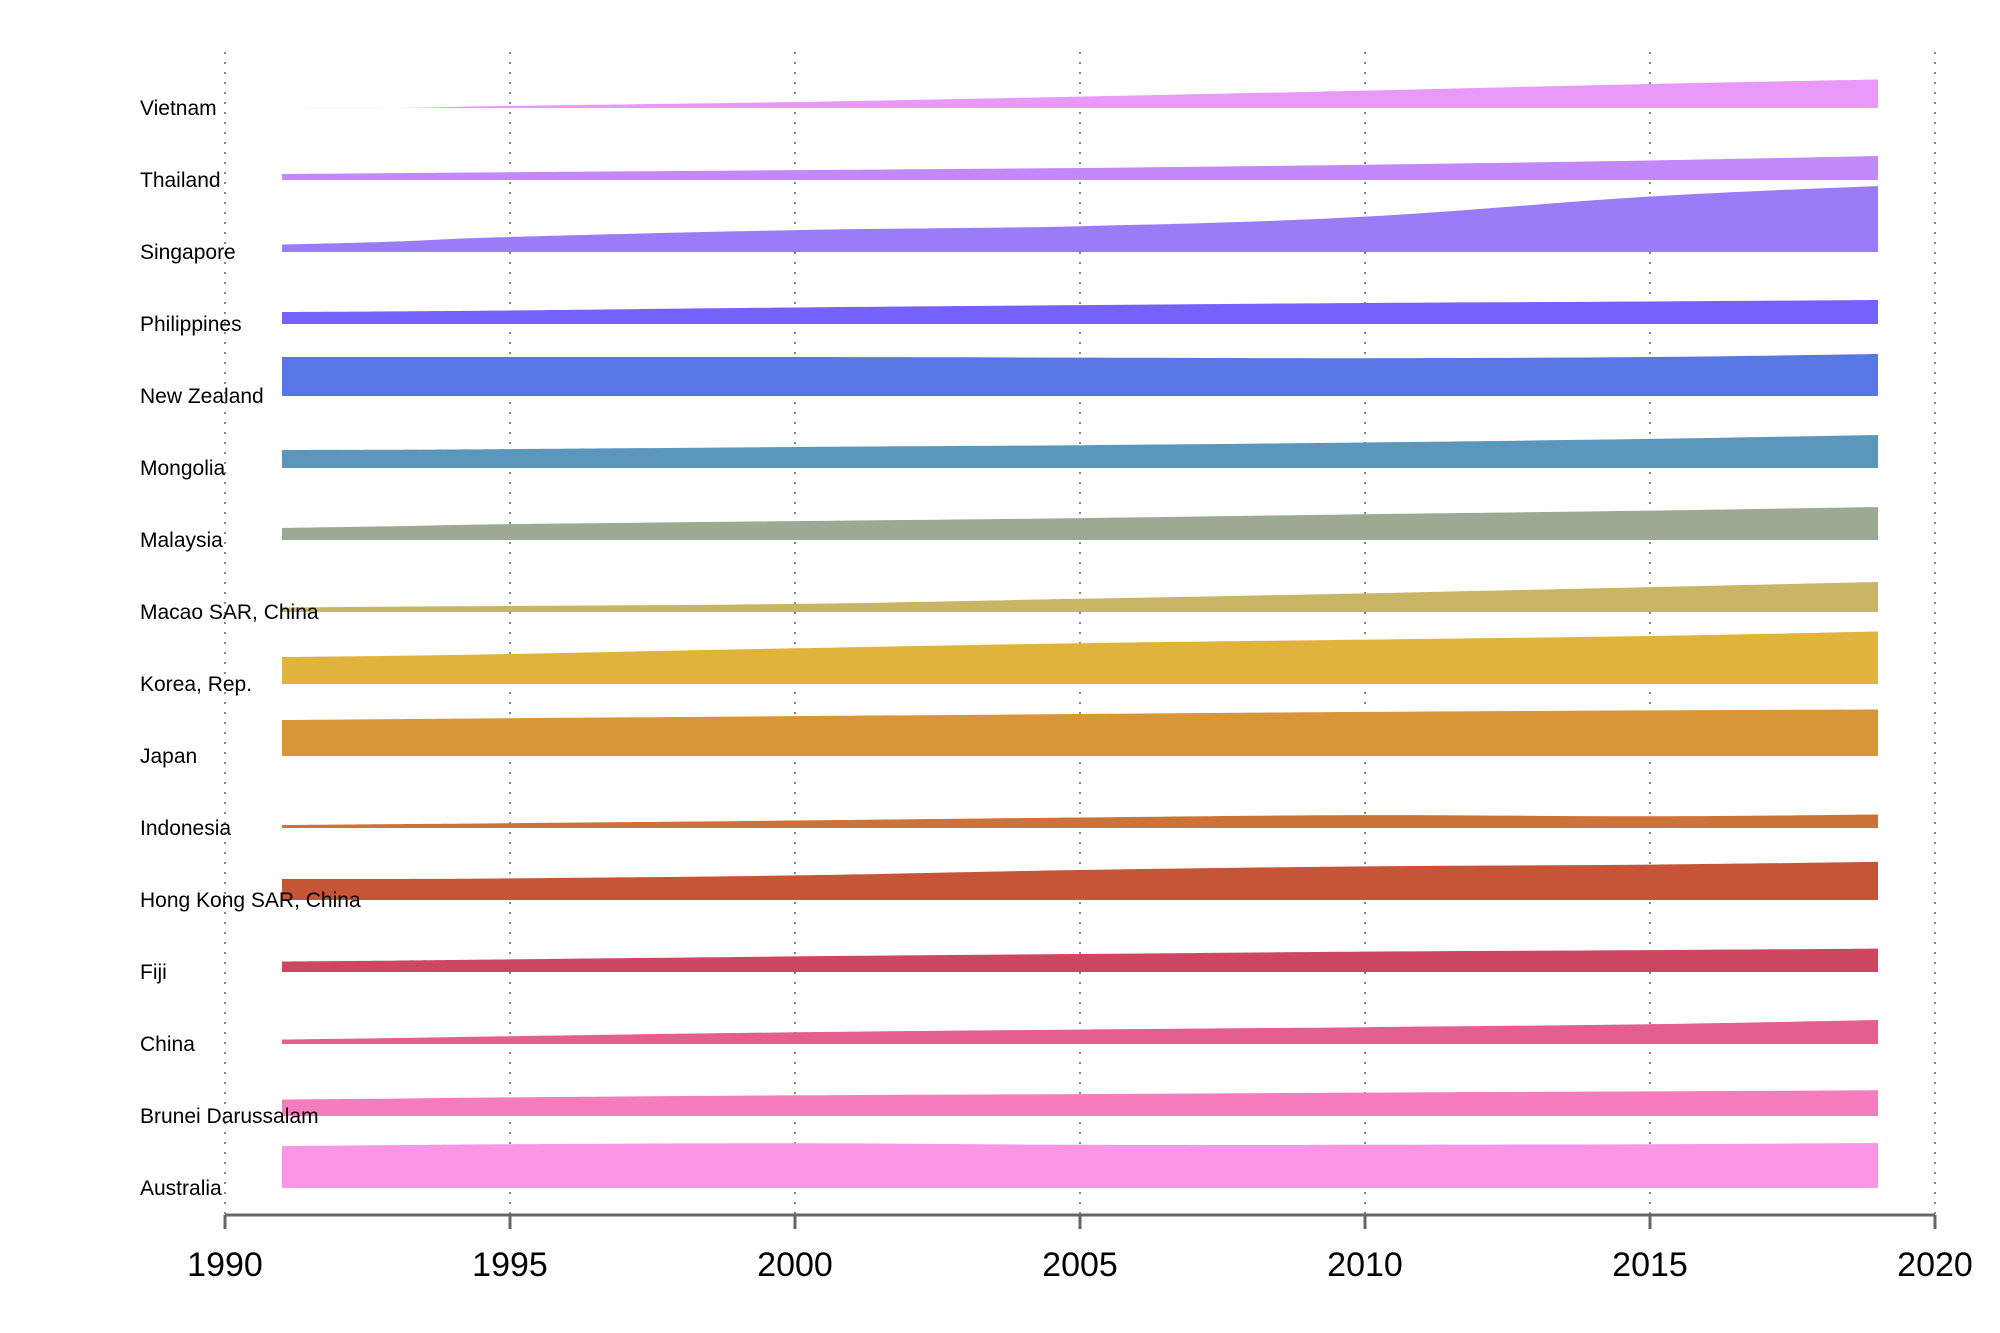 The width and height of the screenshot is (2000, 1333). I want to click on series-area-malaysia, so click(1080, 523).